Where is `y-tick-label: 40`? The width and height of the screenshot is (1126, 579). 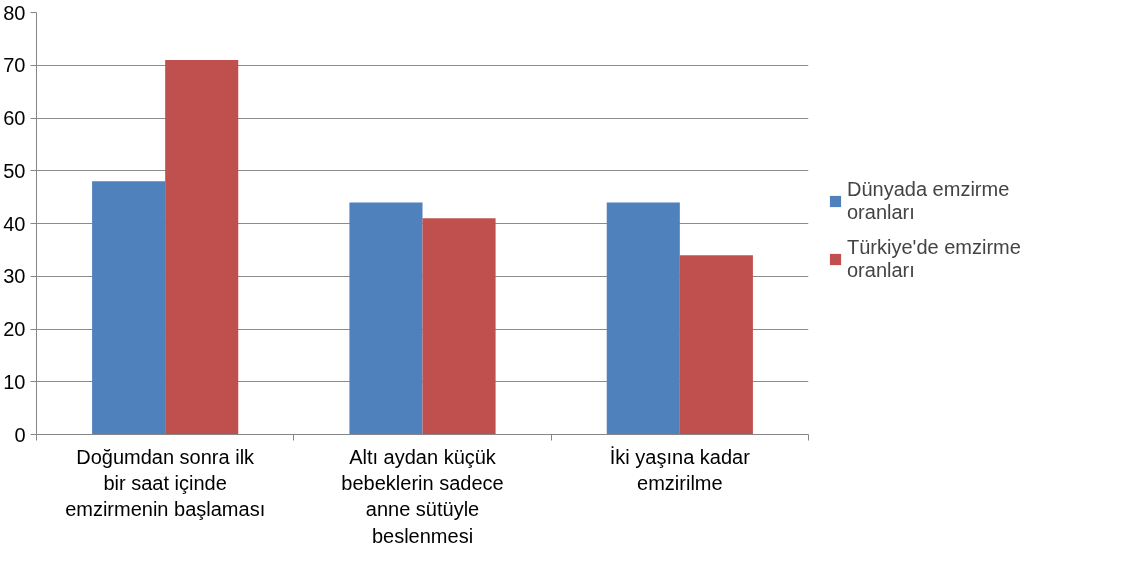 y-tick-label: 40 is located at coordinates (14, 223).